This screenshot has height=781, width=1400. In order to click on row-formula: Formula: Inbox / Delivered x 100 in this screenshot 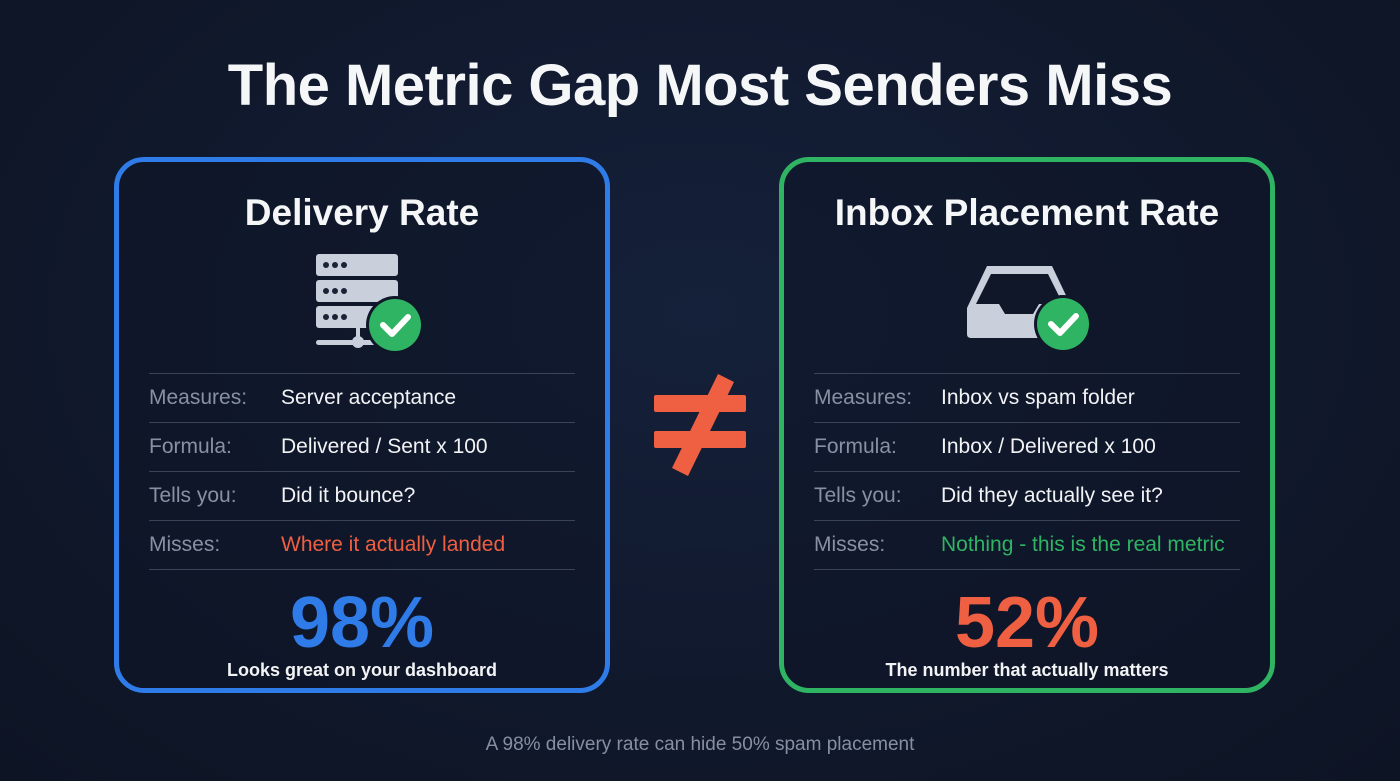, I will do `click(1027, 446)`.